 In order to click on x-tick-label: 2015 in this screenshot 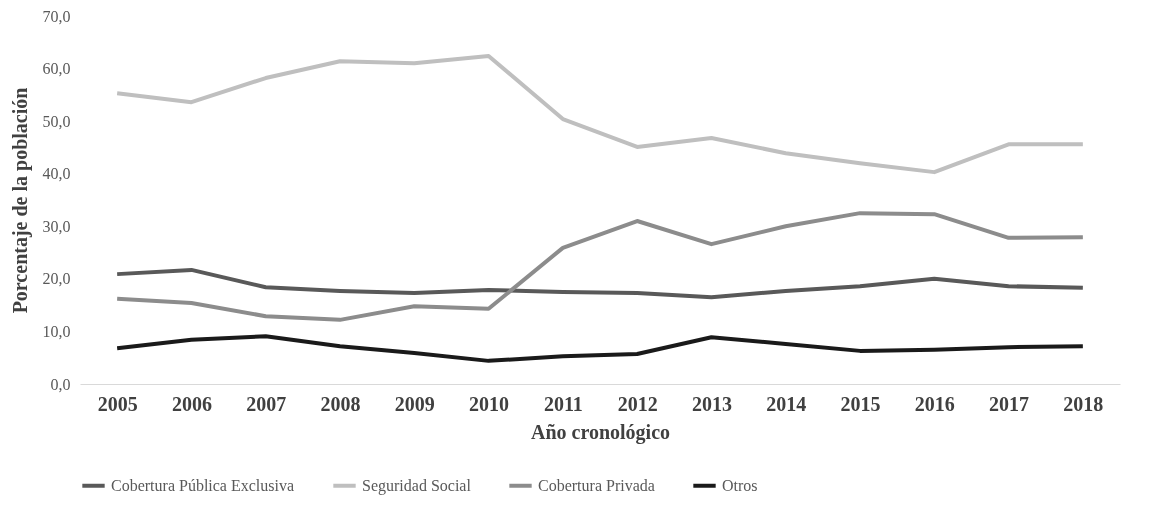, I will do `click(860, 403)`.